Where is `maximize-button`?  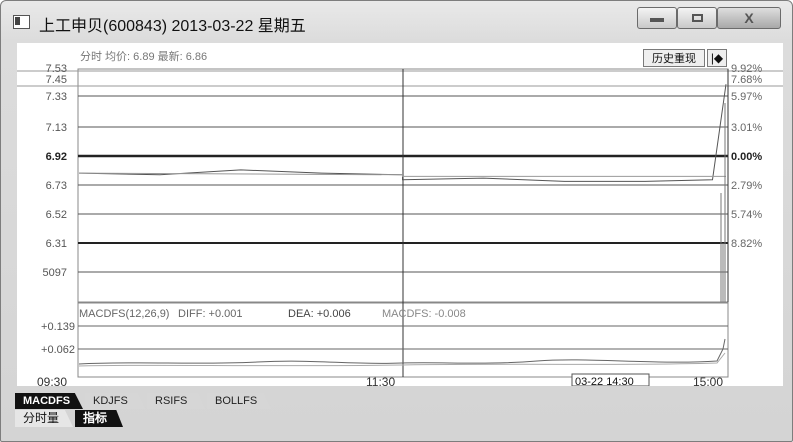
maximize-button is located at coordinates (697, 18).